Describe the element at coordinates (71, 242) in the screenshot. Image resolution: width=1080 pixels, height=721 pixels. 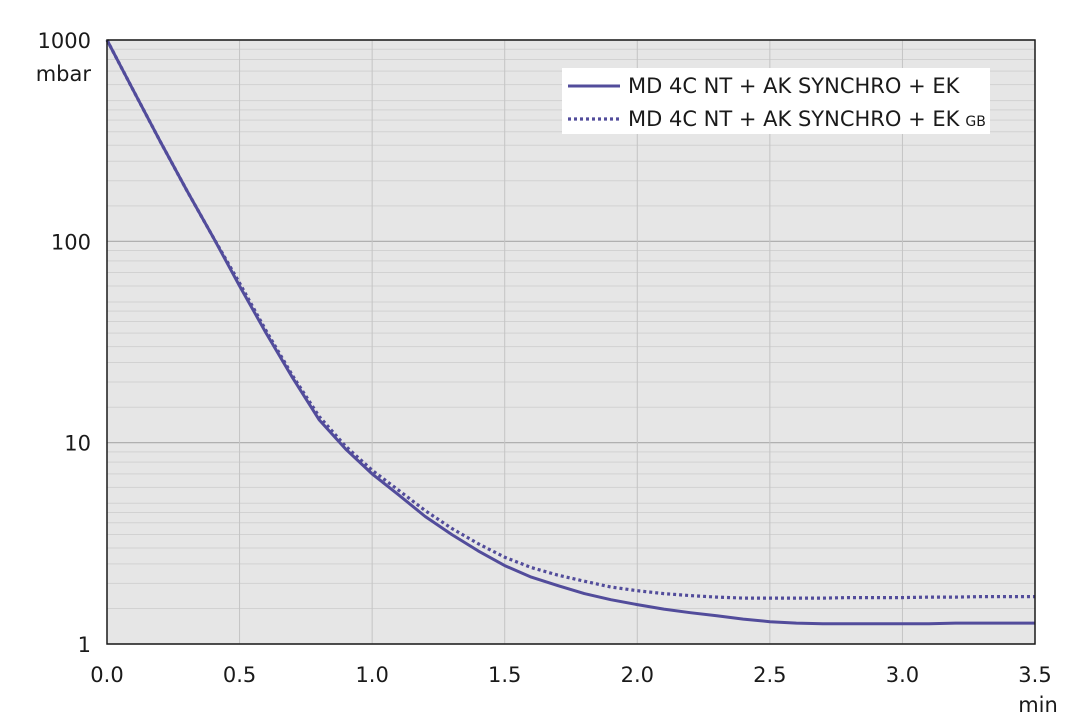
I see `y-tick-label: 100` at that location.